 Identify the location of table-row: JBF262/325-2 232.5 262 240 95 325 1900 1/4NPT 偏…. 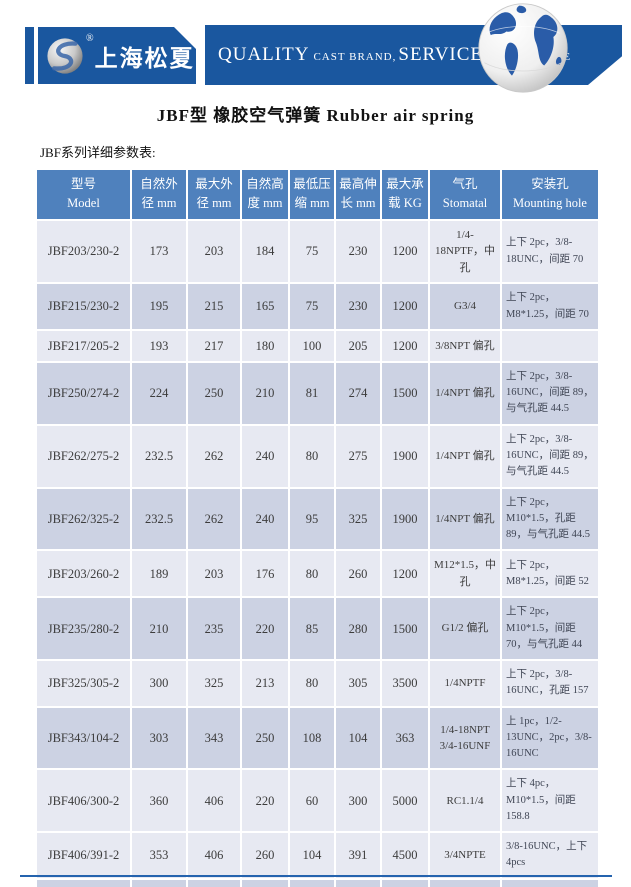
(317, 519).